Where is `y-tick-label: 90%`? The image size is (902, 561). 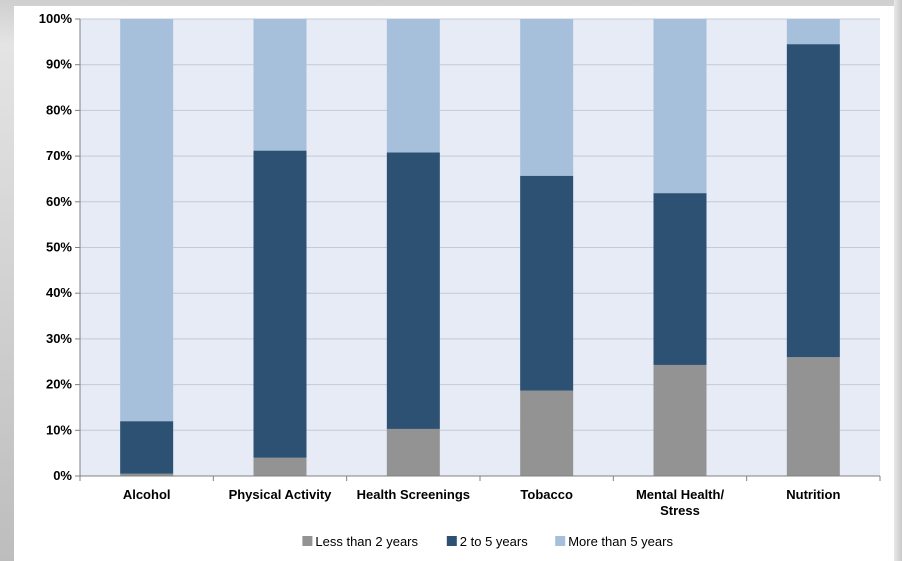
y-tick-label: 90% is located at coordinates (59, 64).